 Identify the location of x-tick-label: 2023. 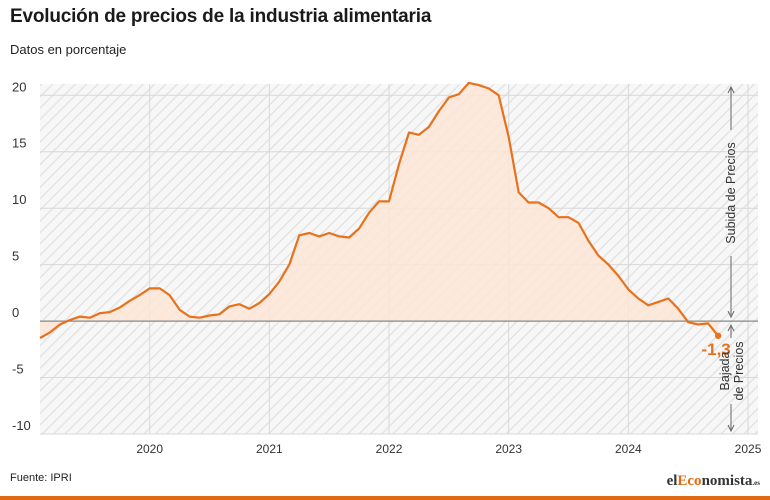
(508, 449).